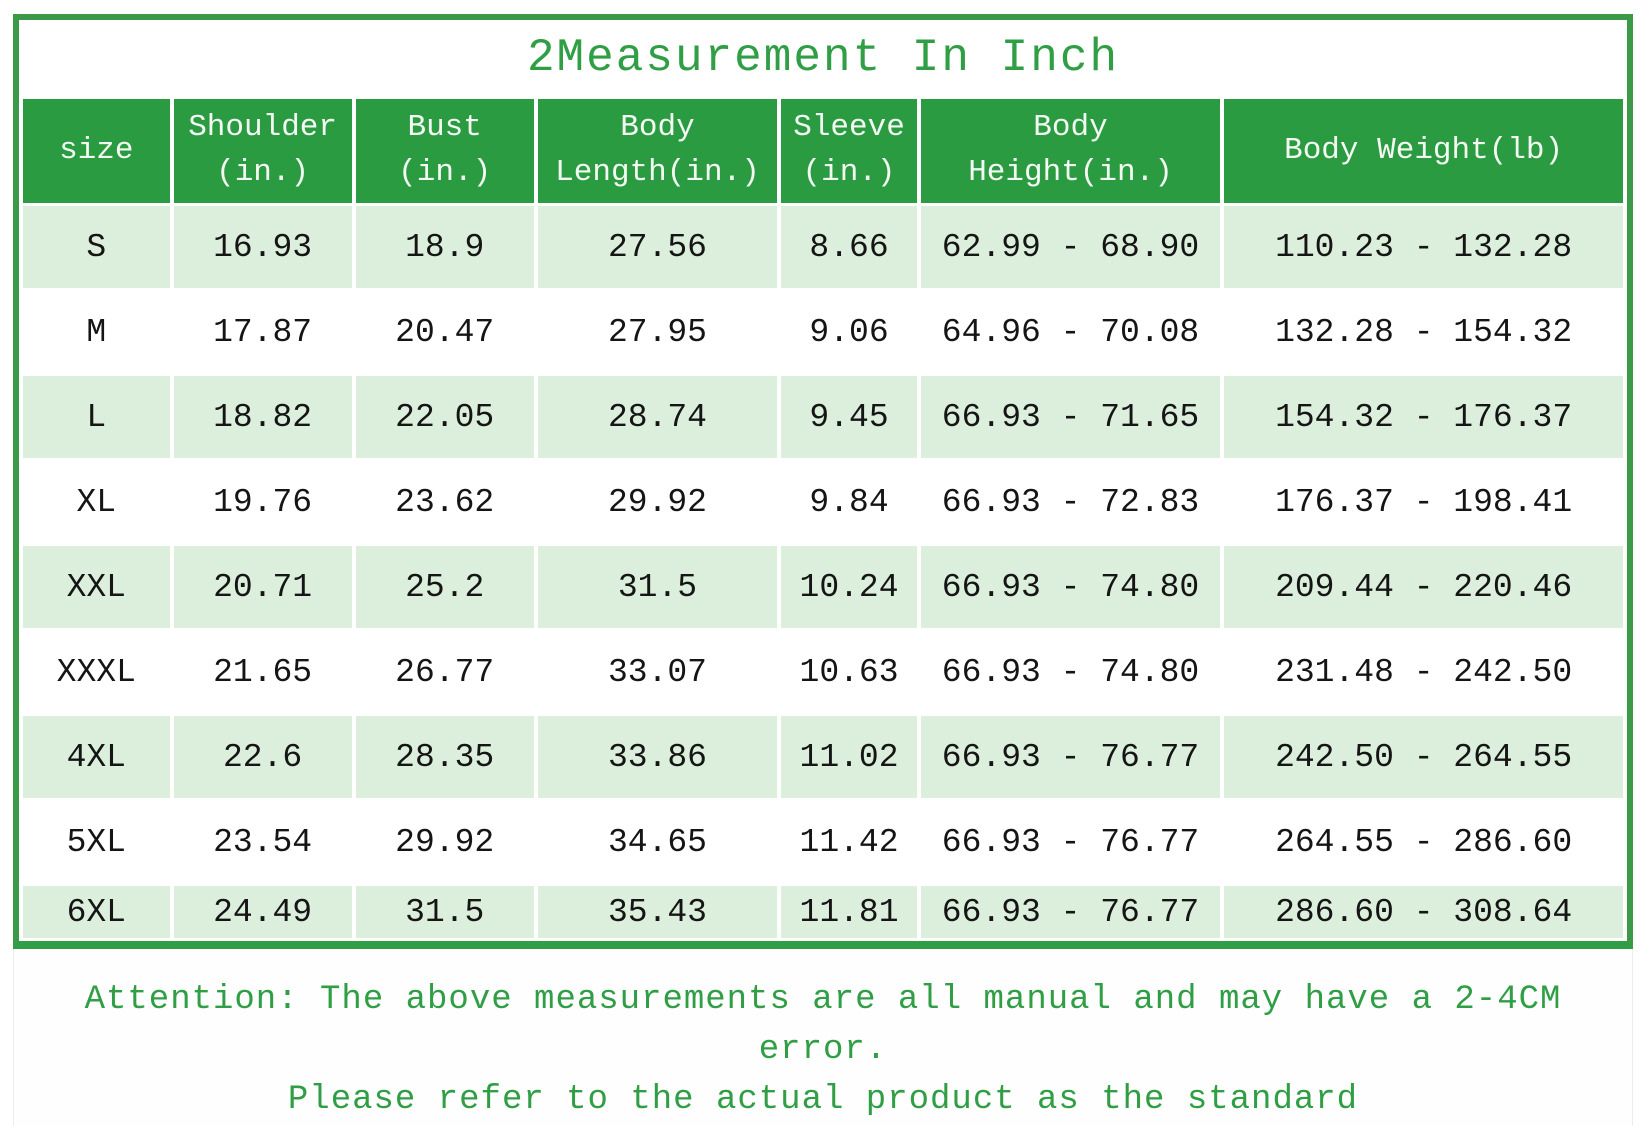  I want to click on body-weight-cell: 110.23 - 132.28, so click(1423, 247).